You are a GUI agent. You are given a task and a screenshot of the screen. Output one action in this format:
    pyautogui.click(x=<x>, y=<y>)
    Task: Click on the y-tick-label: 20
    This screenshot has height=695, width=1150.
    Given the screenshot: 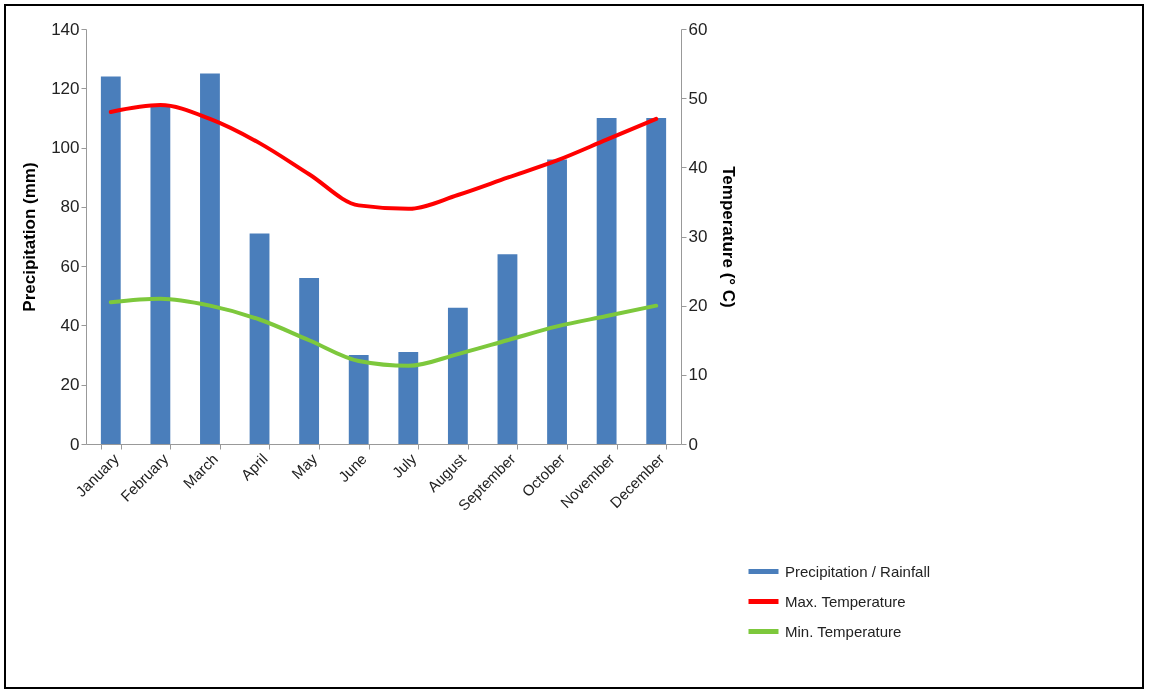 What is the action you would take?
    pyautogui.click(x=70, y=385)
    